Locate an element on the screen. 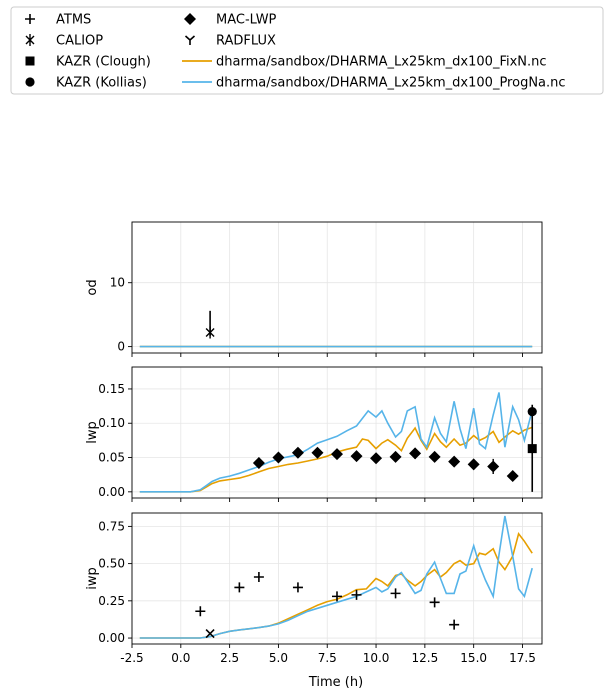  legend-entry: RADFLUX is located at coordinates (230, 41).